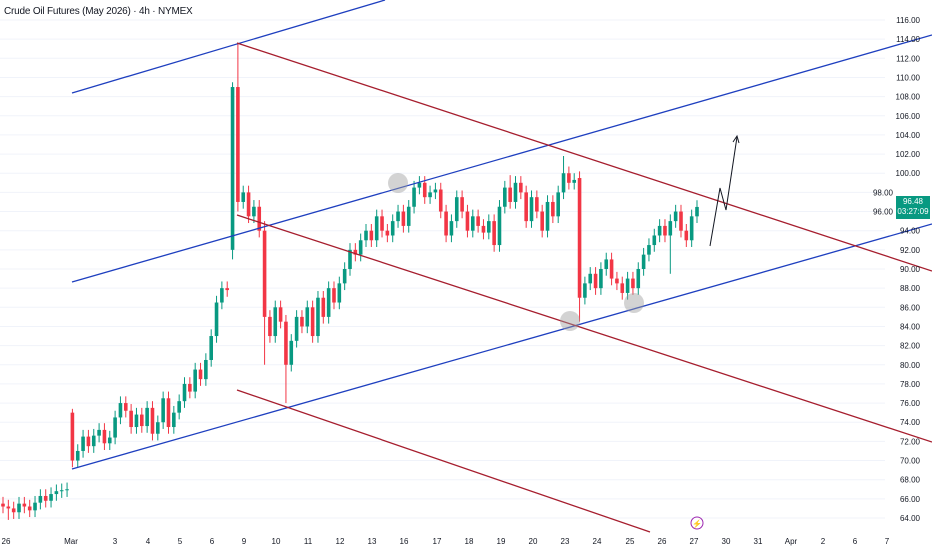 Image resolution: width=932 pixels, height=550 pixels. Describe the element at coordinates (791, 541) in the screenshot. I see `time-tick-label: Apr` at that location.